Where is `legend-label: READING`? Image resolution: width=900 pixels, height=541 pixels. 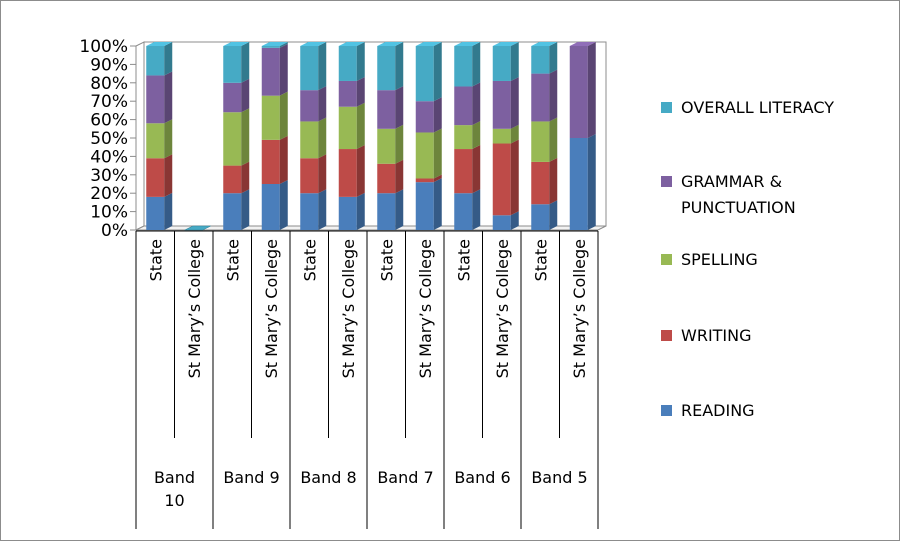 legend-label: READING is located at coordinates (718, 410).